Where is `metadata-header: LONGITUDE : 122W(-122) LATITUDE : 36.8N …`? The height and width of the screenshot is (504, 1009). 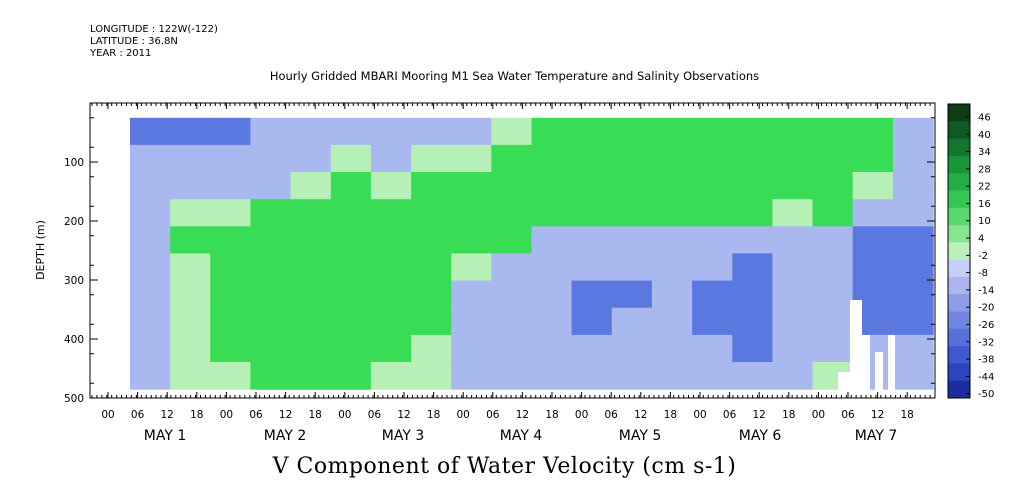
metadata-header: LONGITUDE : 122W(-122) LATITUDE : 36.8N … is located at coordinates (154, 42).